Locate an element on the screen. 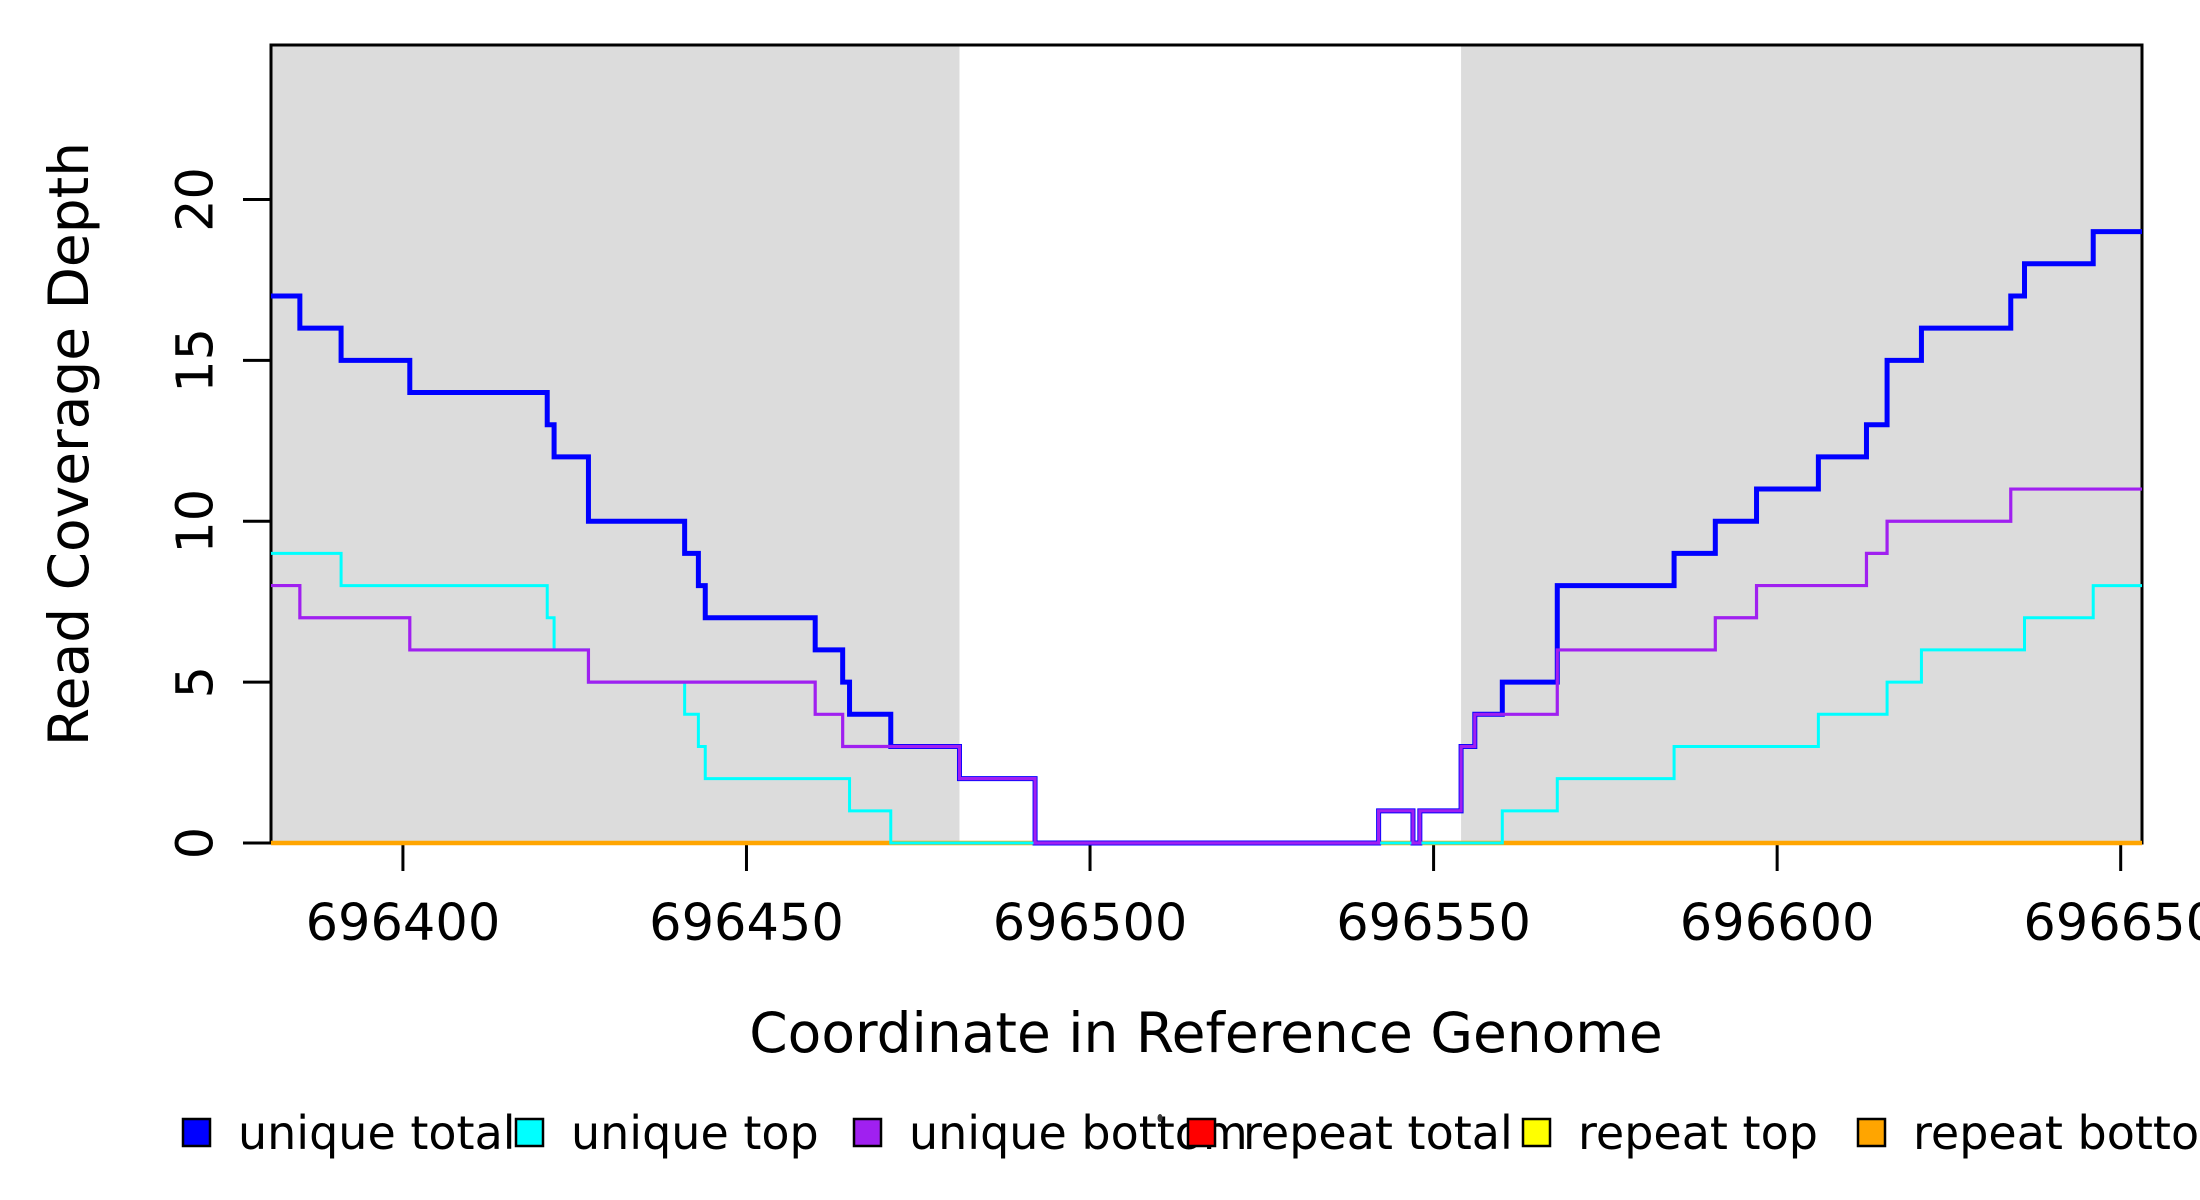  x-tick-label: 696400 is located at coordinates (403, 923).